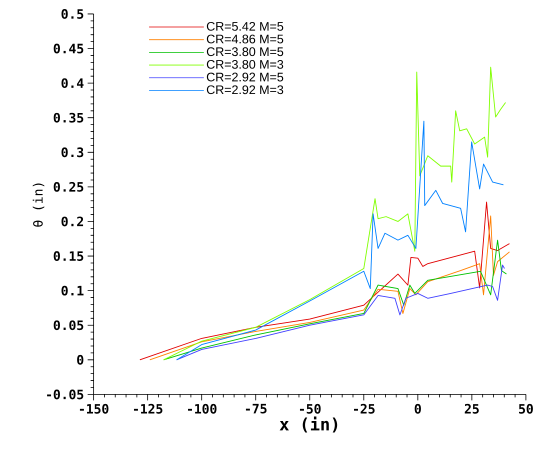 The width and height of the screenshot is (537, 450). What do you see at coordinates (245, 39) in the screenshot?
I see `legend-label: CR=4.86 M=5` at bounding box center [245, 39].